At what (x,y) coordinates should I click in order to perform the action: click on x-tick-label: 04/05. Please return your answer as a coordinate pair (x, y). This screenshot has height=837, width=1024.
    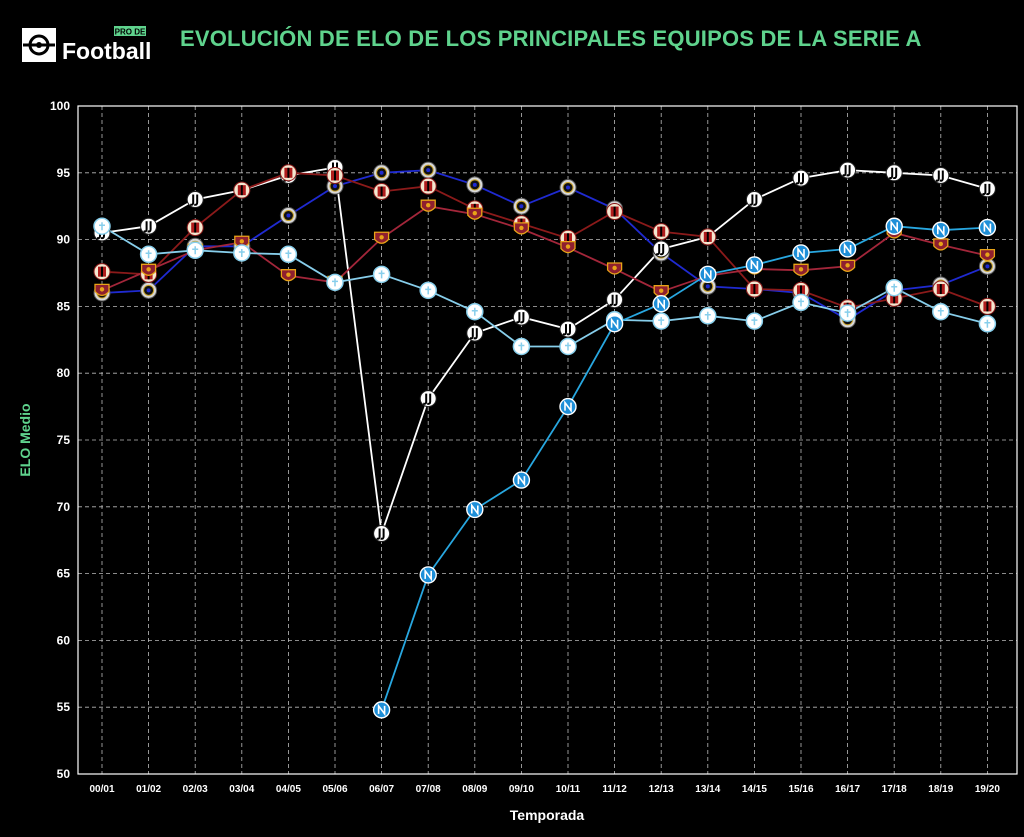
    Looking at the image, I should click on (288, 789).